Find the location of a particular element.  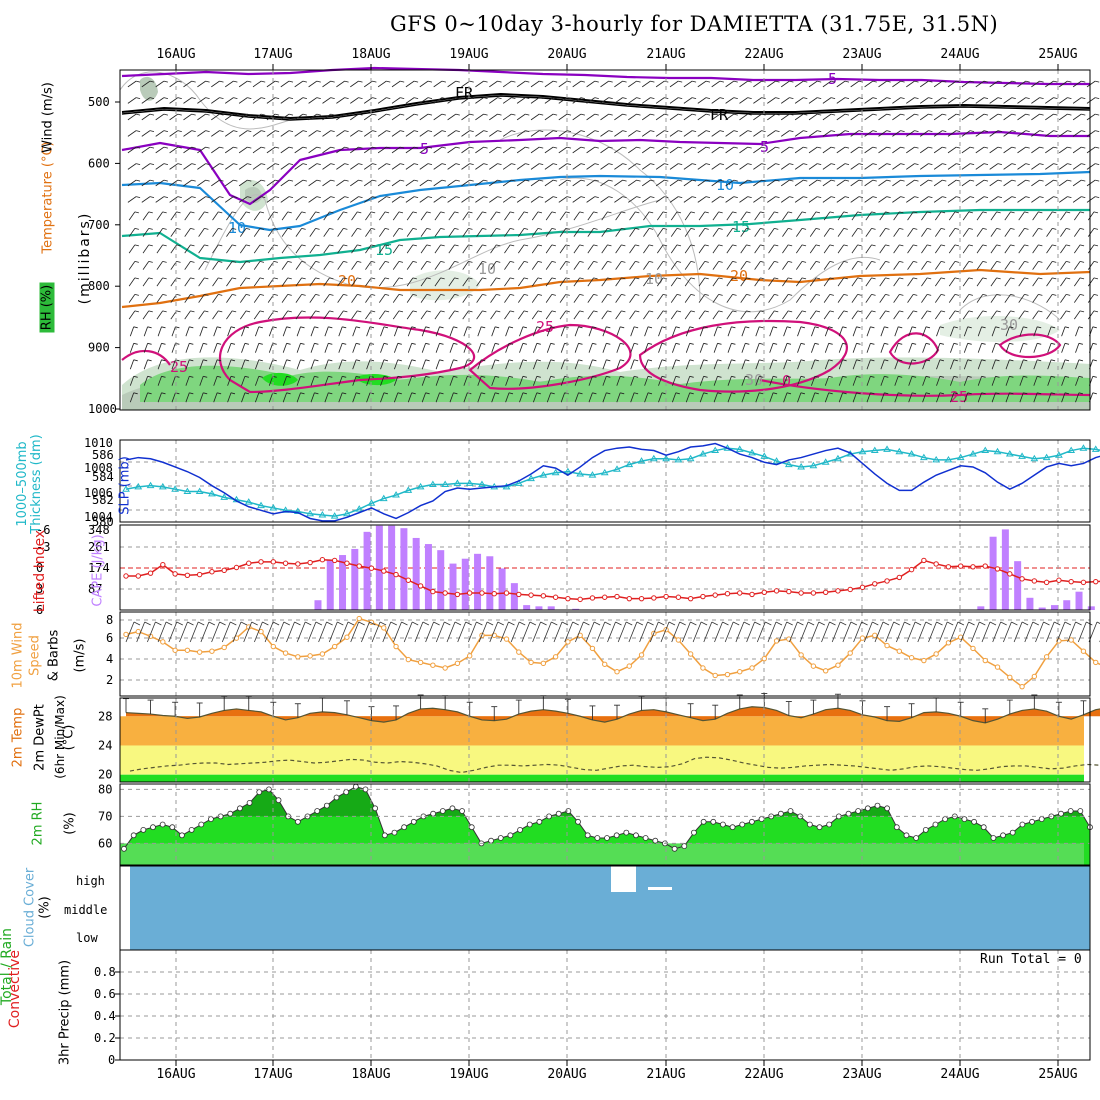

surface-wind-barb is located at coordinates (539, 632).